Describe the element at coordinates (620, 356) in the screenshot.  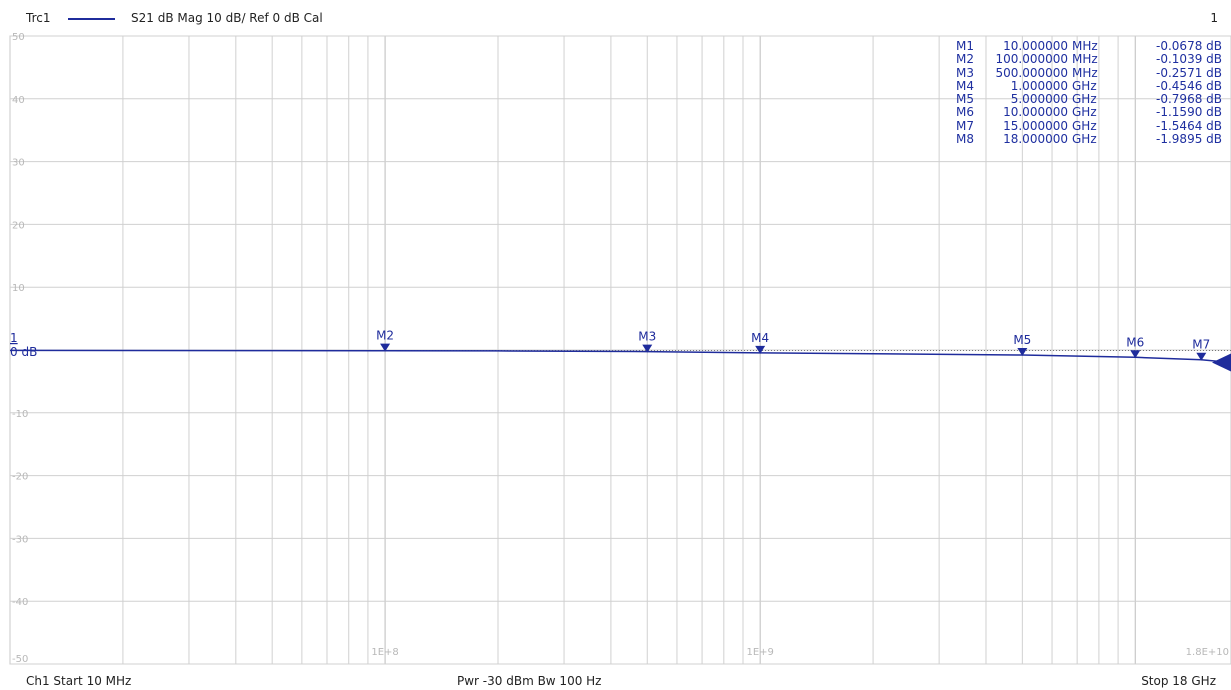
I see `trace-s21` at that location.